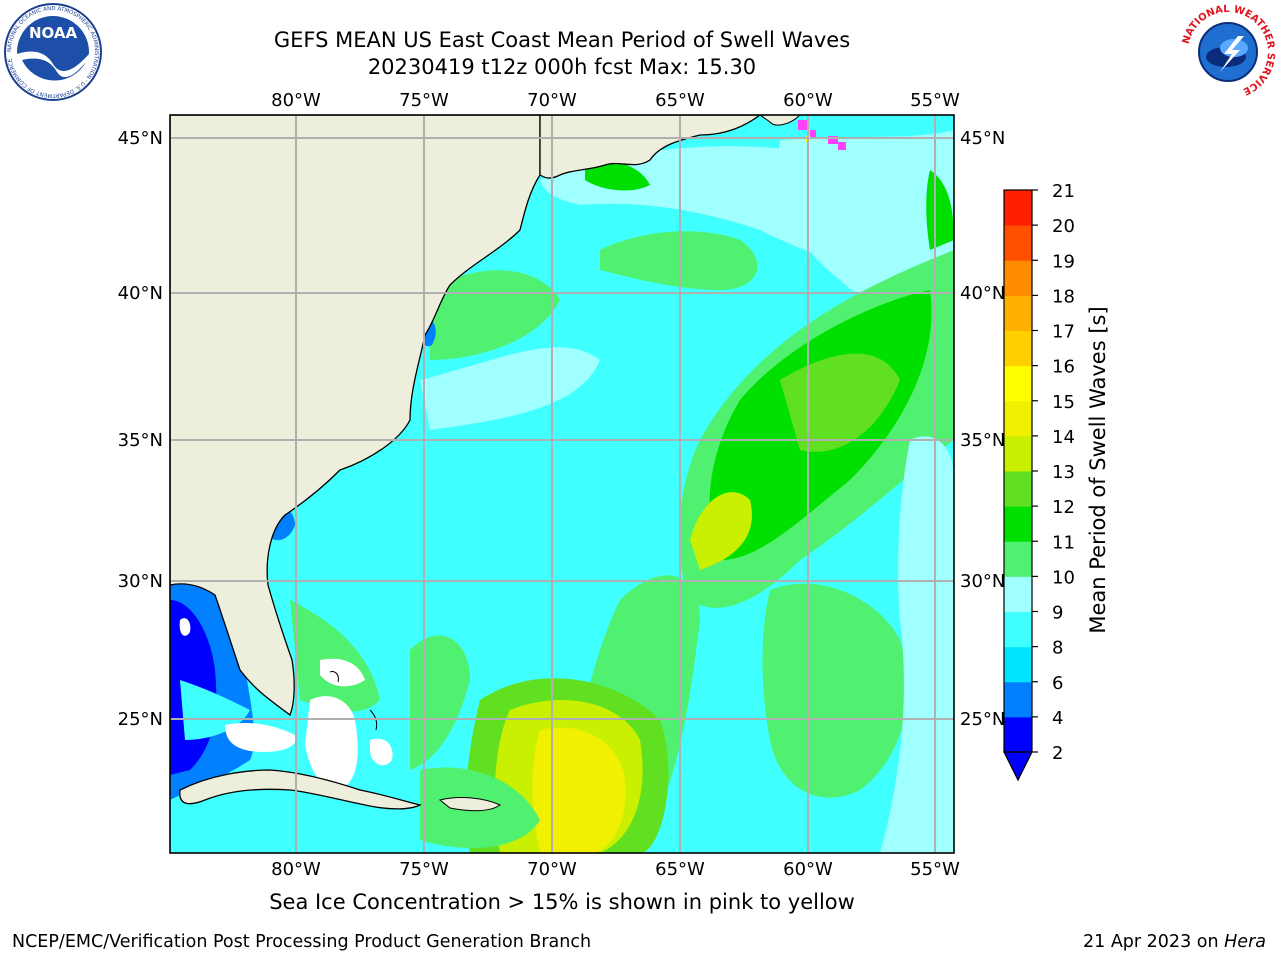  What do you see at coordinates (1018, 766) in the screenshot?
I see `colorbar-extend-arrow` at bounding box center [1018, 766].